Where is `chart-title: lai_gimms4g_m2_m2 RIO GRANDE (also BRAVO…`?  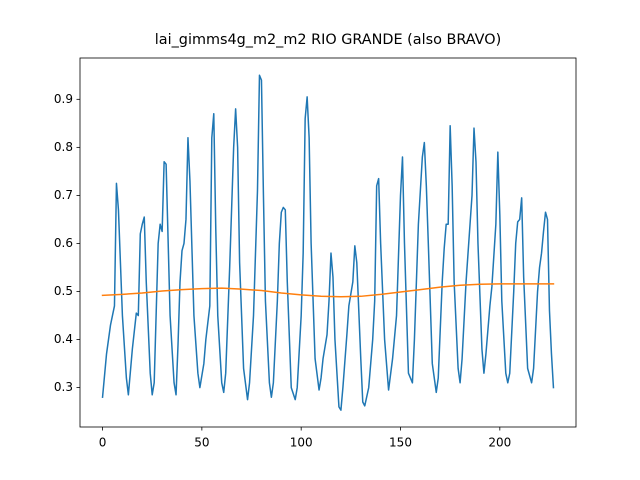
chart-title: lai_gimms4g_m2_m2 RIO GRANDE (also BRAVO… is located at coordinates (328, 40).